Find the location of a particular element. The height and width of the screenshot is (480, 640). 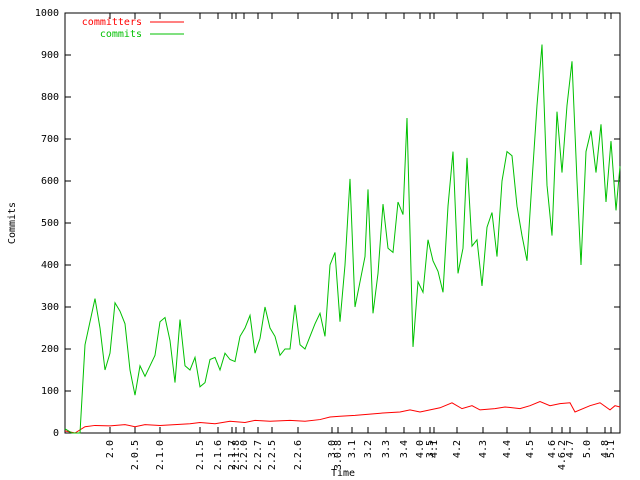

x-tick-label: 2.2.7 is located at coordinates (258, 455).